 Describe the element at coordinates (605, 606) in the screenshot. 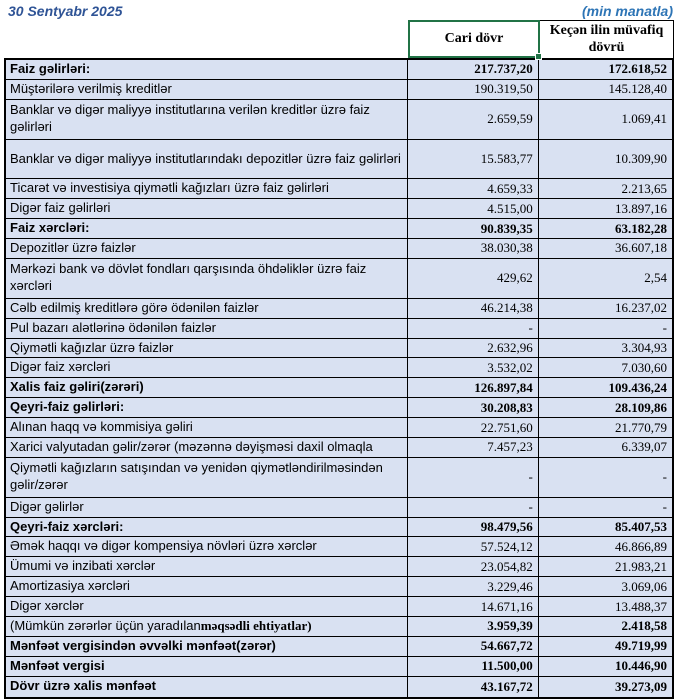

I see `previous-period-cell: 13.488,37` at that location.